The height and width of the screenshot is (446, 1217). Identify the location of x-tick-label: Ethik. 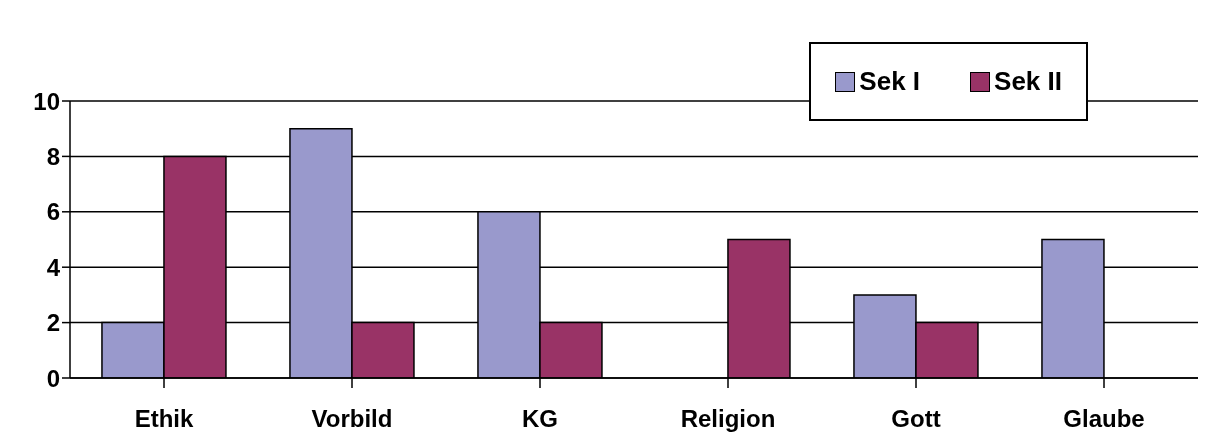
(164, 419).